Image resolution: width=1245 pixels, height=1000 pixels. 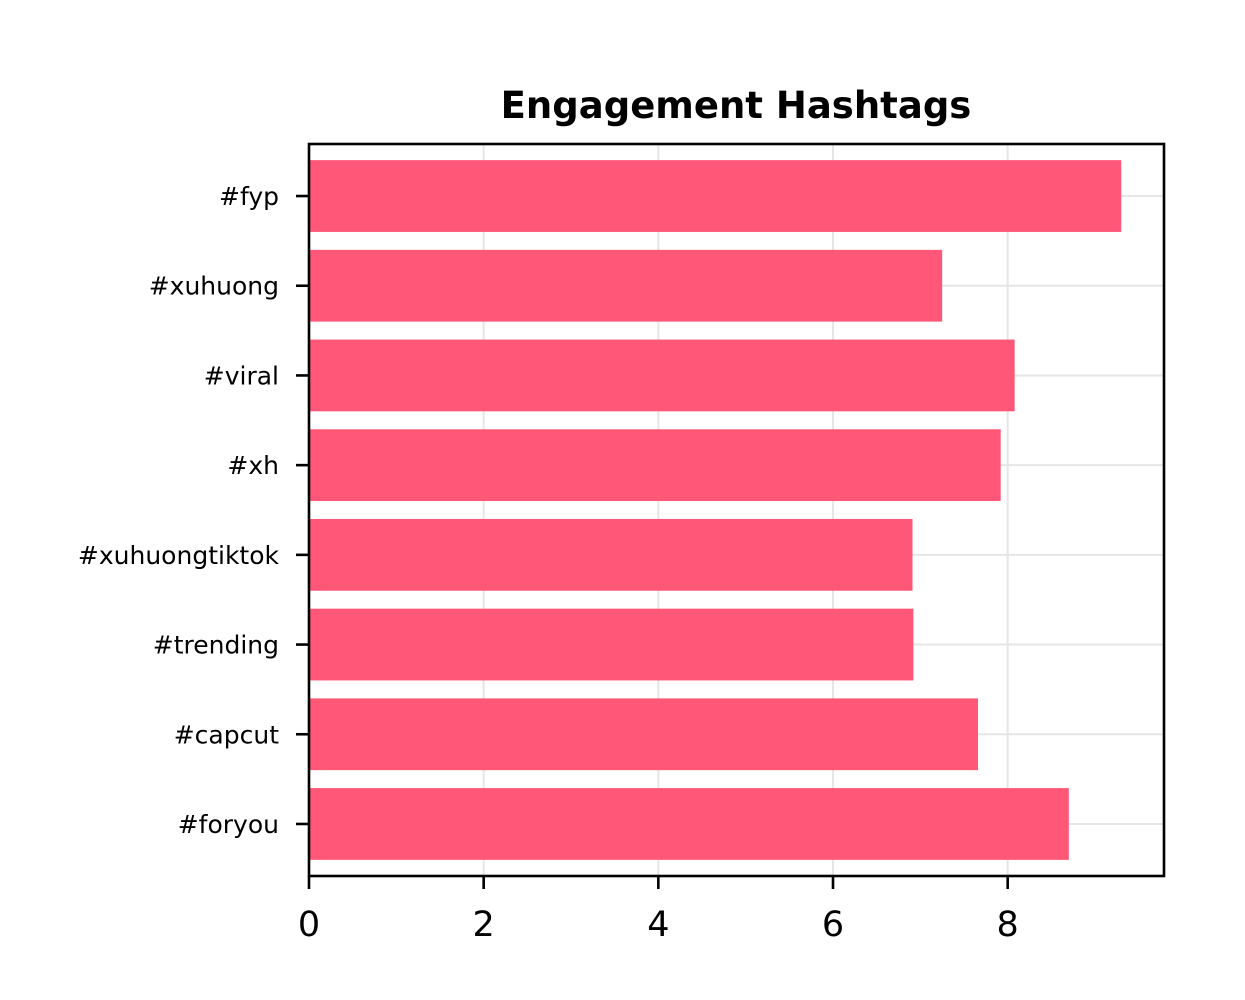 What do you see at coordinates (241, 375) in the screenshot?
I see `y-tick-label-viral: #viral` at bounding box center [241, 375].